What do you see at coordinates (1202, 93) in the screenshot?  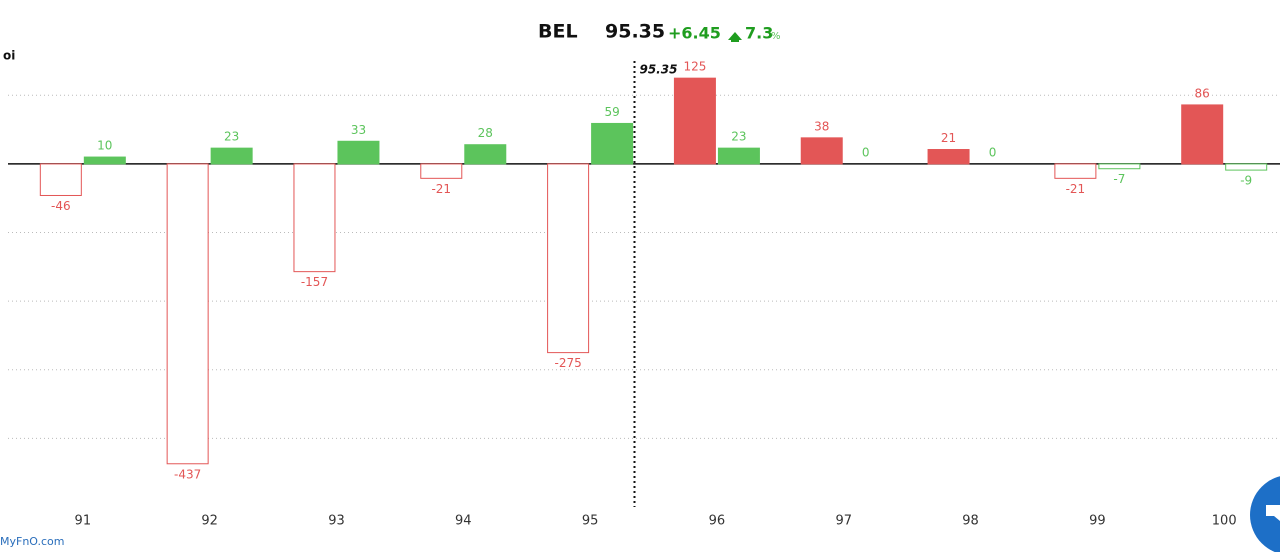 I see `value-label: 86` at bounding box center [1202, 93].